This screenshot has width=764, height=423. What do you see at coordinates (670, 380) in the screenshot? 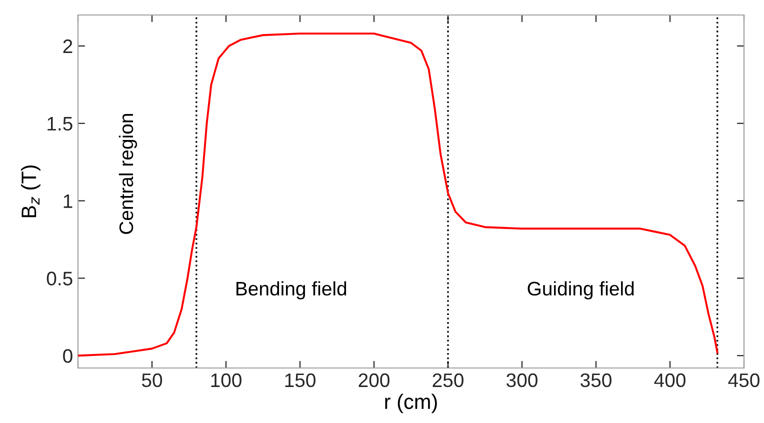
I see `x-tick-label: 400` at bounding box center [670, 380].